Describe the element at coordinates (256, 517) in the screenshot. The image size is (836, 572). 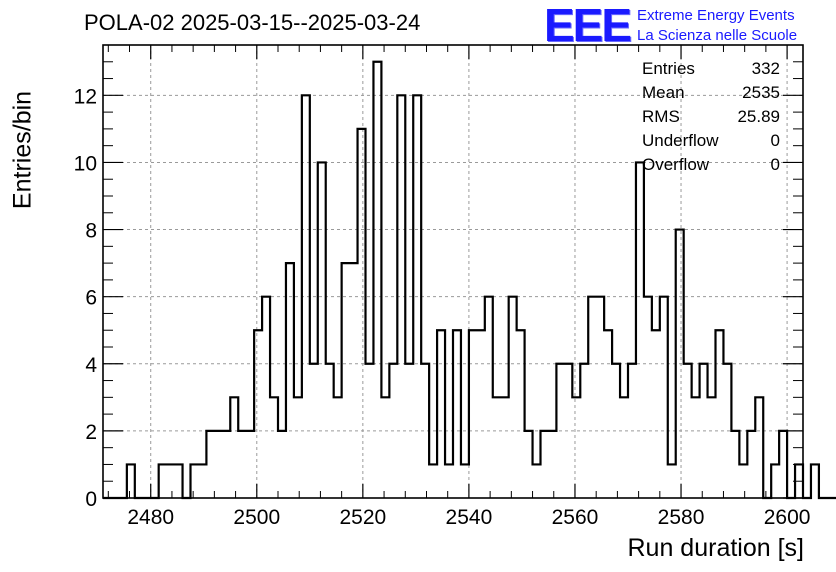
I see `x-tick-label: 2500` at that location.